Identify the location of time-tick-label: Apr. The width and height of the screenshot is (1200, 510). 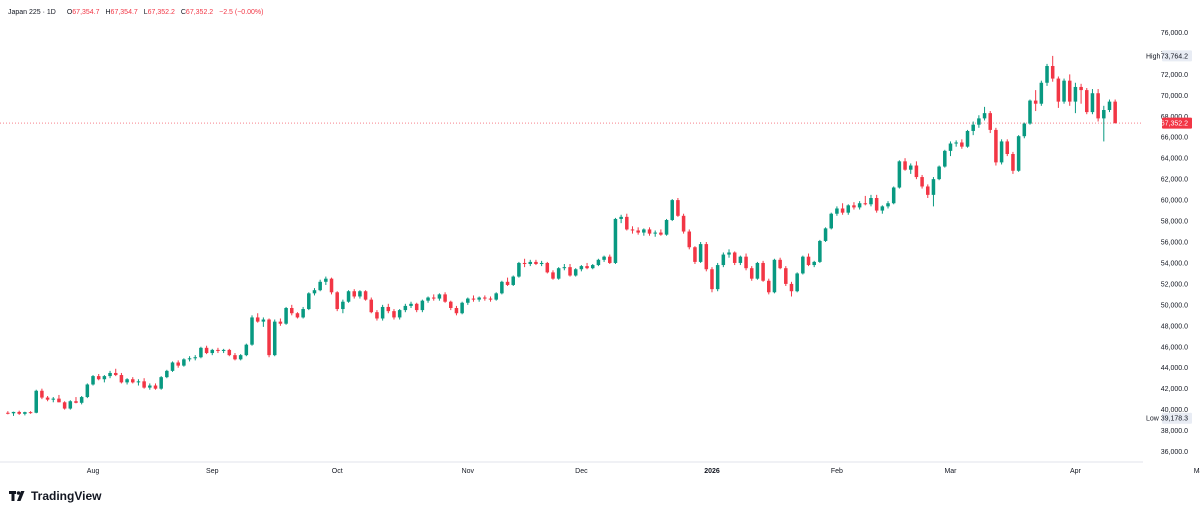
(1076, 471).